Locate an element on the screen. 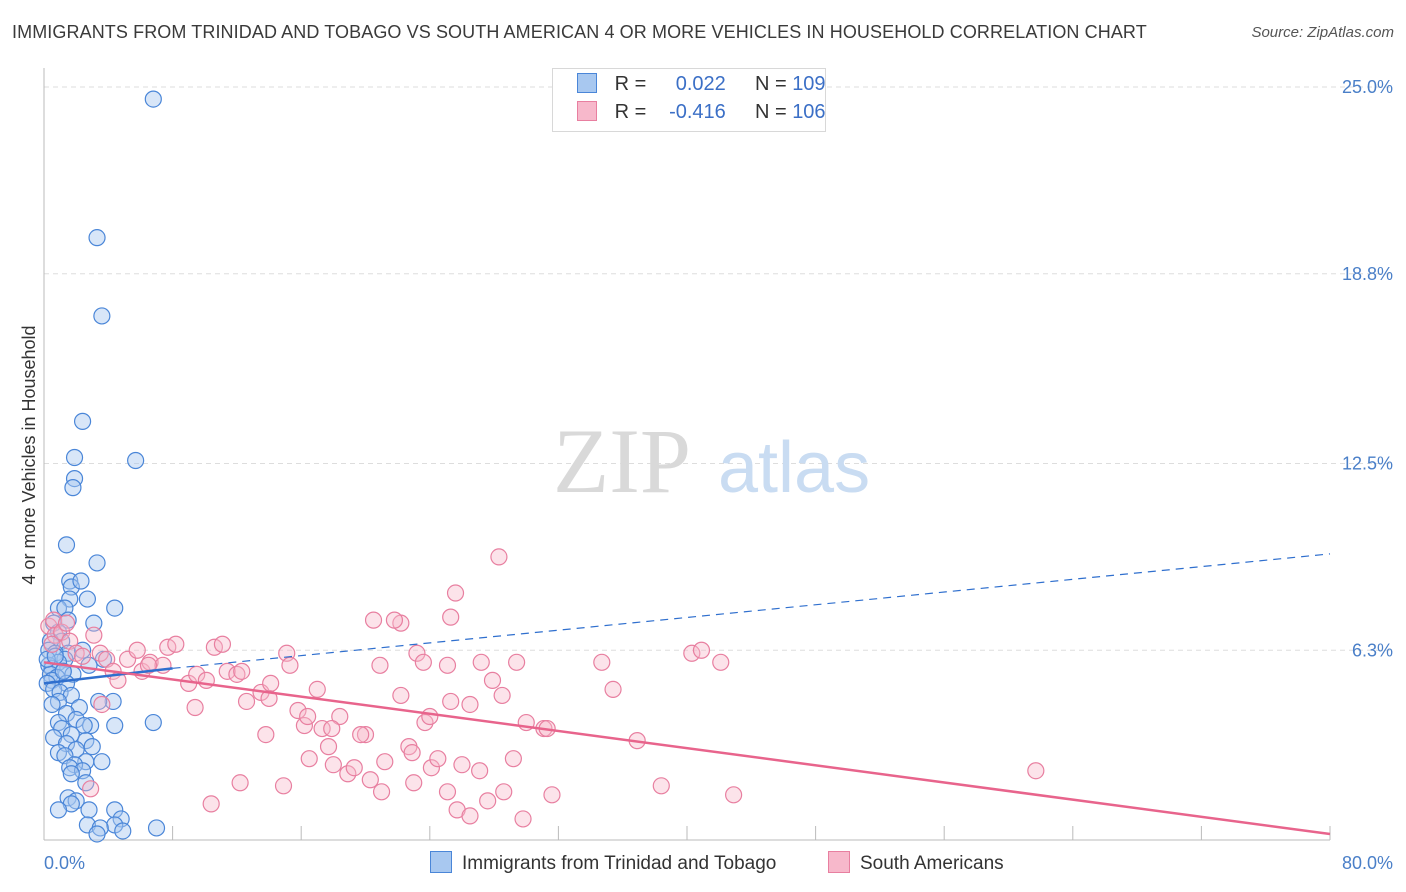  x-tick-label: 80.0% is located at coordinates (1367, 863).